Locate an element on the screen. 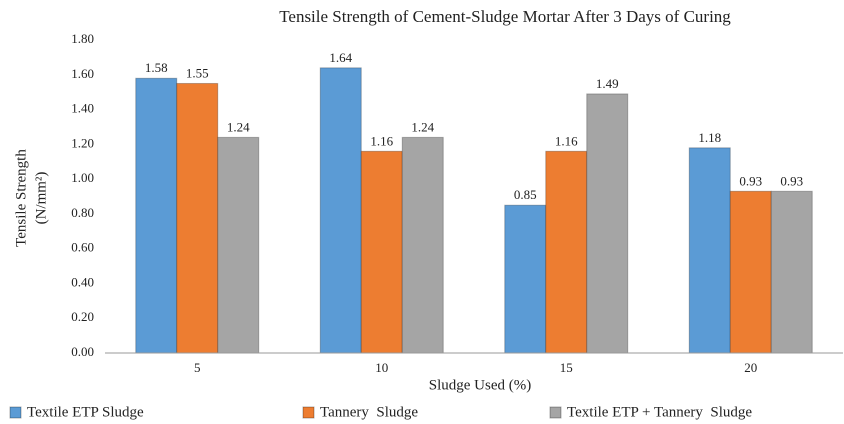 This screenshot has width=844, height=424. y-tick-label: 0.40 is located at coordinates (82, 281).